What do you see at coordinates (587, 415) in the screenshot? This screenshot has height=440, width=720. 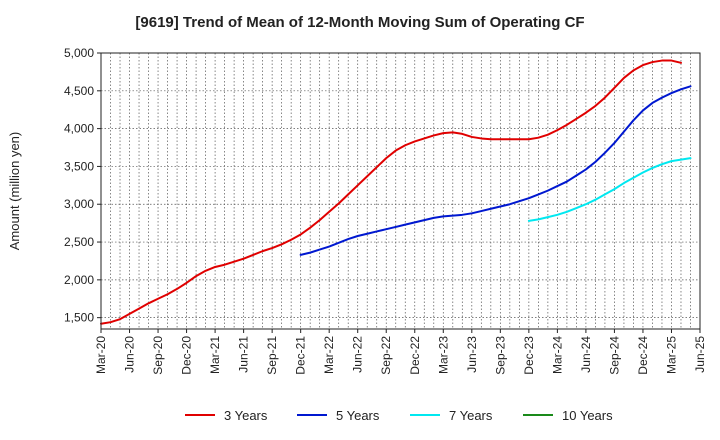 I see `legend-label-10-years: 10 Years` at bounding box center [587, 415].